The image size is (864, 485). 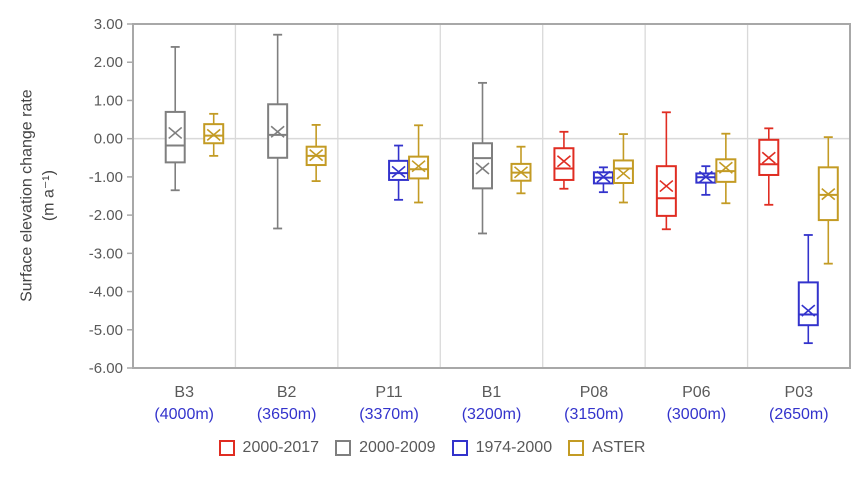 I want to click on elevation-label: (3200m), so click(x=492, y=414).